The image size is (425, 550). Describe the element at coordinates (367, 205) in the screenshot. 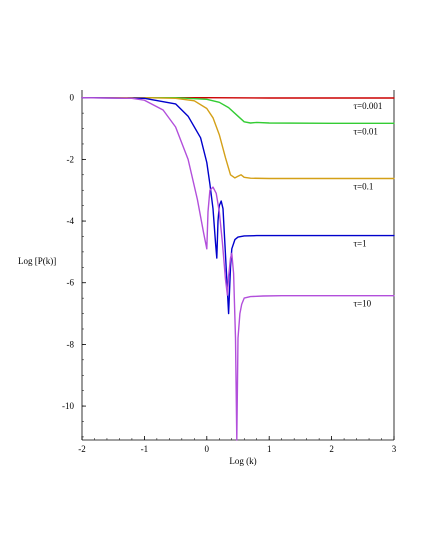

I see `series-labels: τ=0.001 τ=0.01 τ=0.1 τ=1 τ=10` at that location.